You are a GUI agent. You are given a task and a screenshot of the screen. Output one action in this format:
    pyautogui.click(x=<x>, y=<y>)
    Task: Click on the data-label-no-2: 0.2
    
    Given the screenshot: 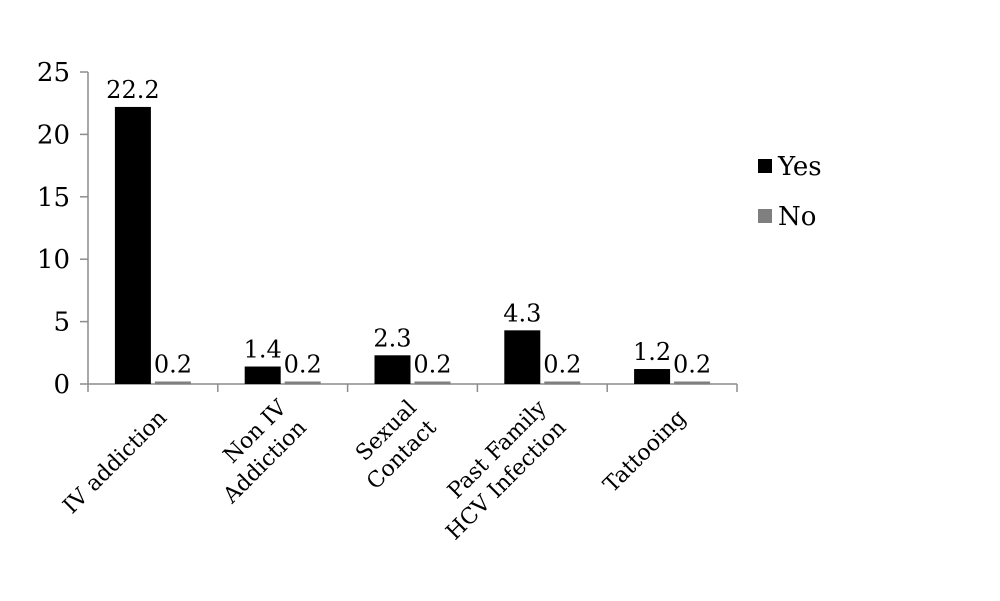 What is the action you would take?
    pyautogui.click(x=432, y=365)
    